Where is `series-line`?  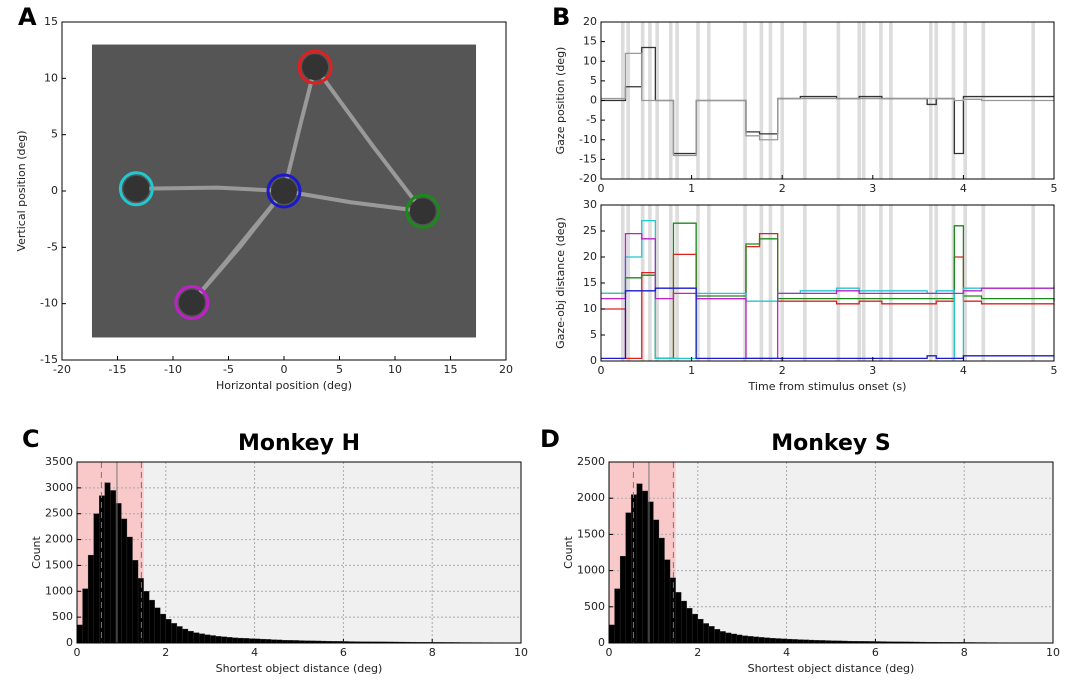
series-line is located at coordinates (827, 104).